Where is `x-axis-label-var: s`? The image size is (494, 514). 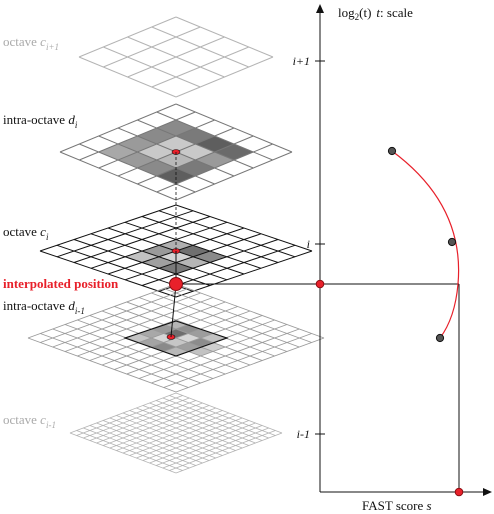 x-axis-label-var: s is located at coordinates (429, 505).